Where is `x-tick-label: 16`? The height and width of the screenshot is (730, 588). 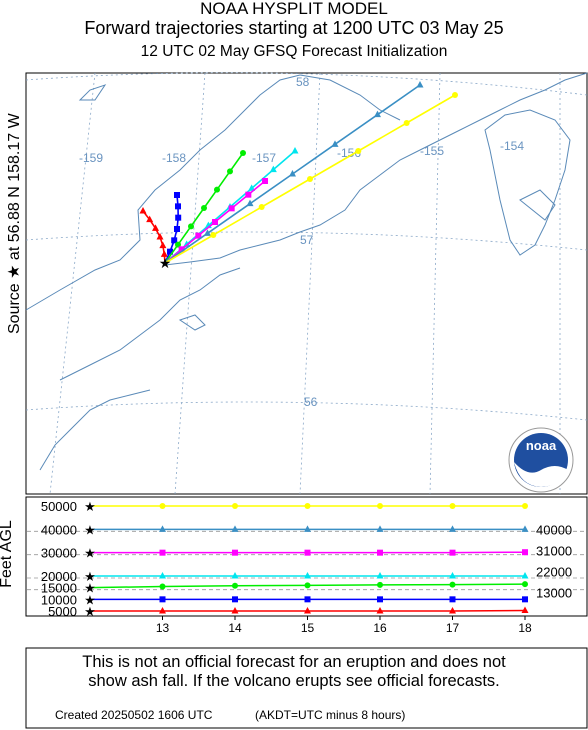
x-tick-label: 16 is located at coordinates (380, 628).